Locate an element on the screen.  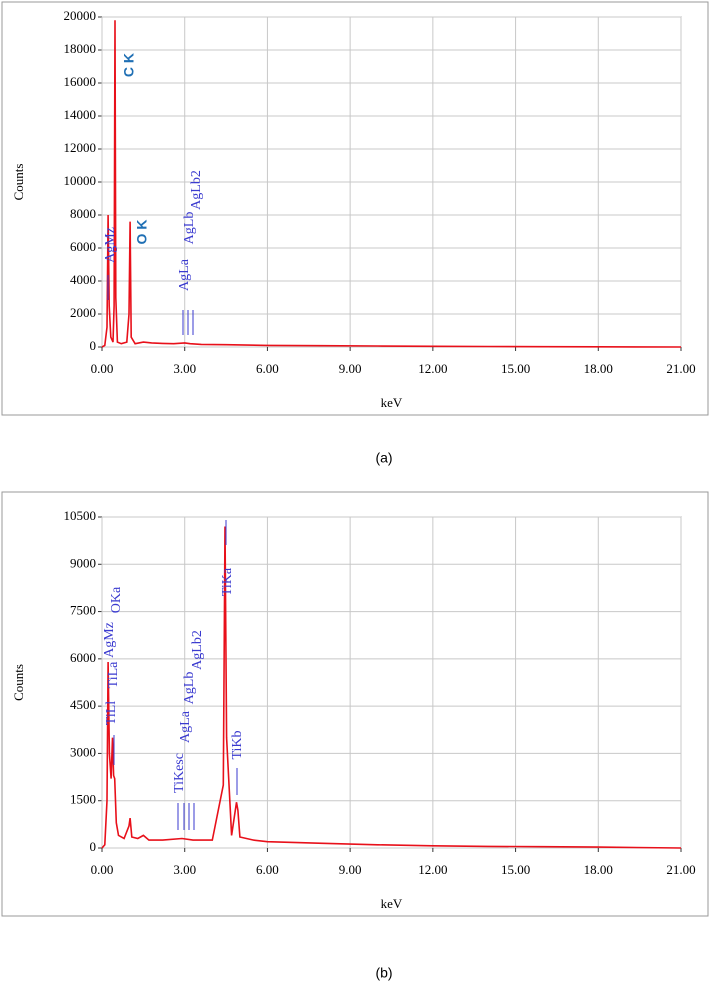
y-tick-label: 7500 is located at coordinates (83, 610).